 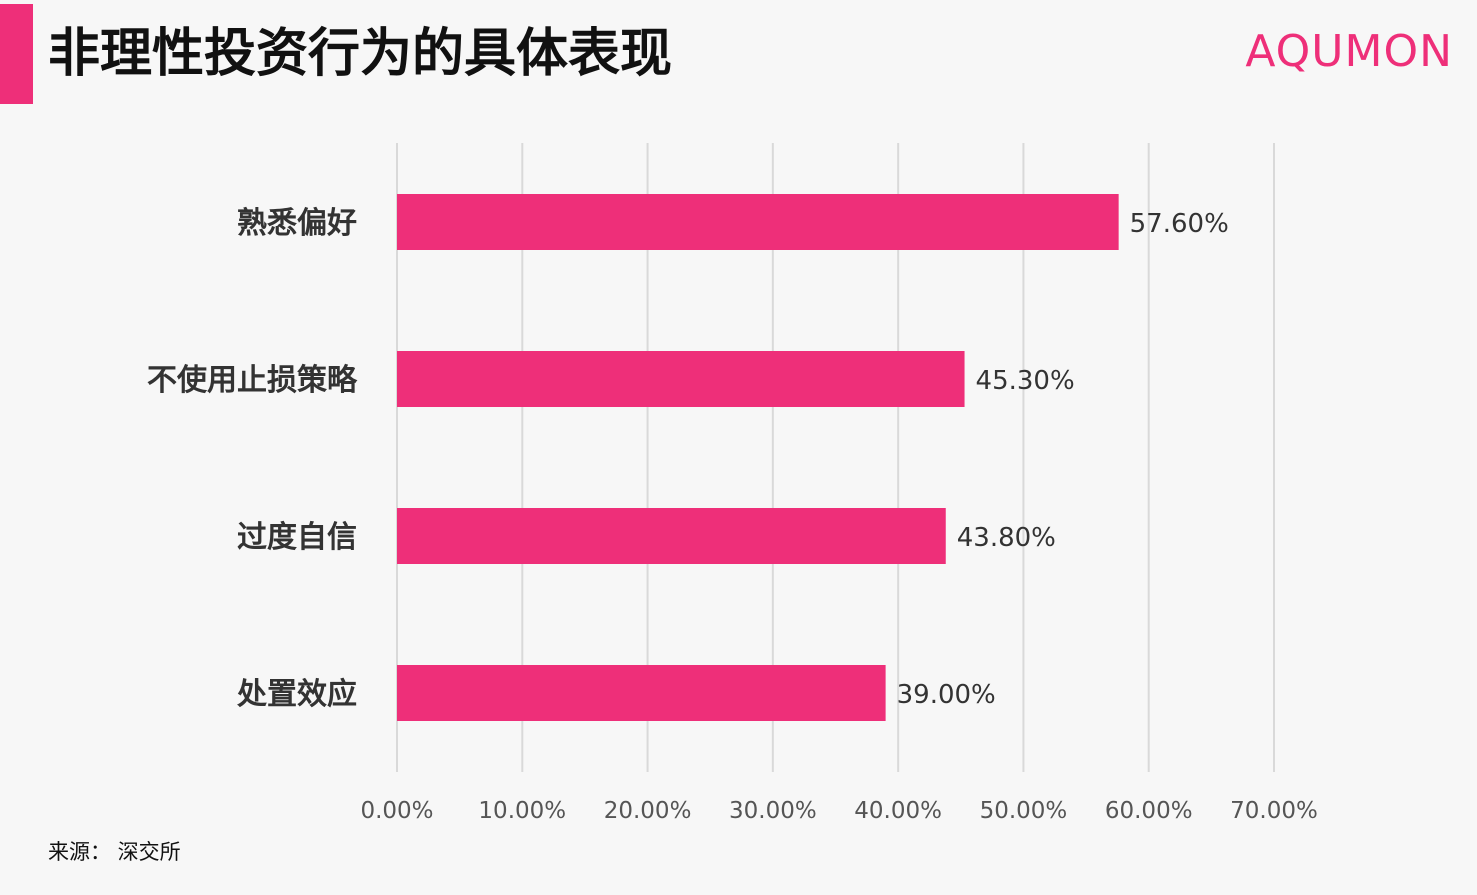 I want to click on title-accent-bar, so click(x=16, y=54).